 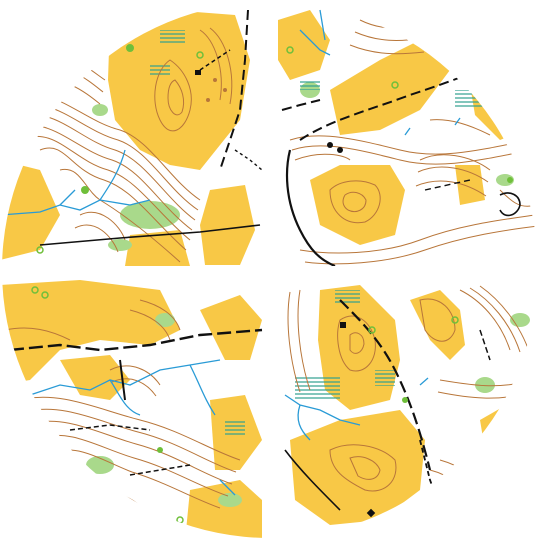 I want to click on paths, so click(x=136, y=402).